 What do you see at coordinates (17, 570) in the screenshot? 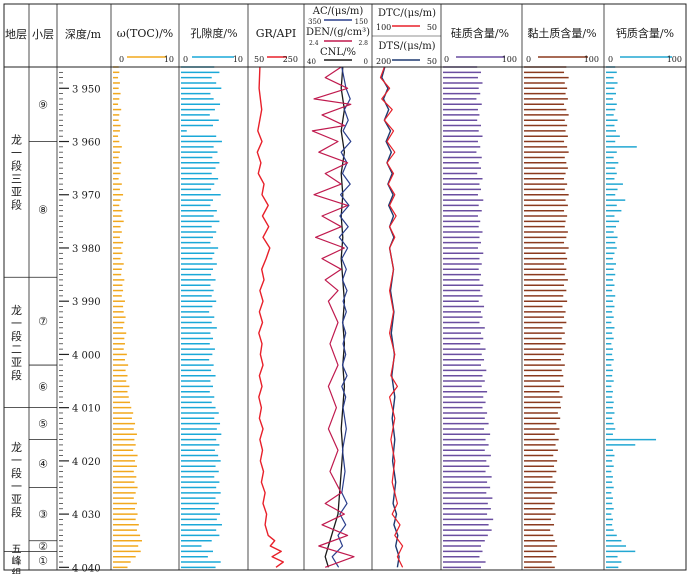
I see `formation-label-char: 组` at bounding box center [17, 570].